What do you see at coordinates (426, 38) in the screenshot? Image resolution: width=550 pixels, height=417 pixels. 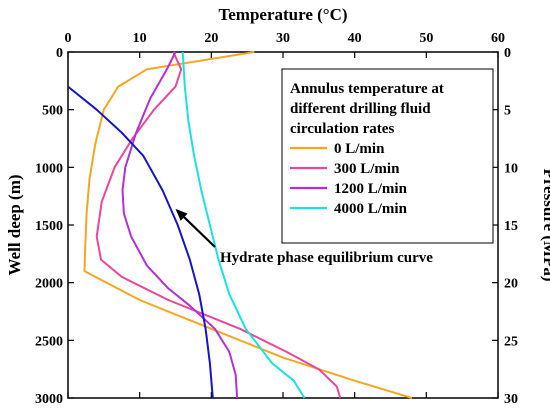 I see `x-tick-label: 50` at bounding box center [426, 38].